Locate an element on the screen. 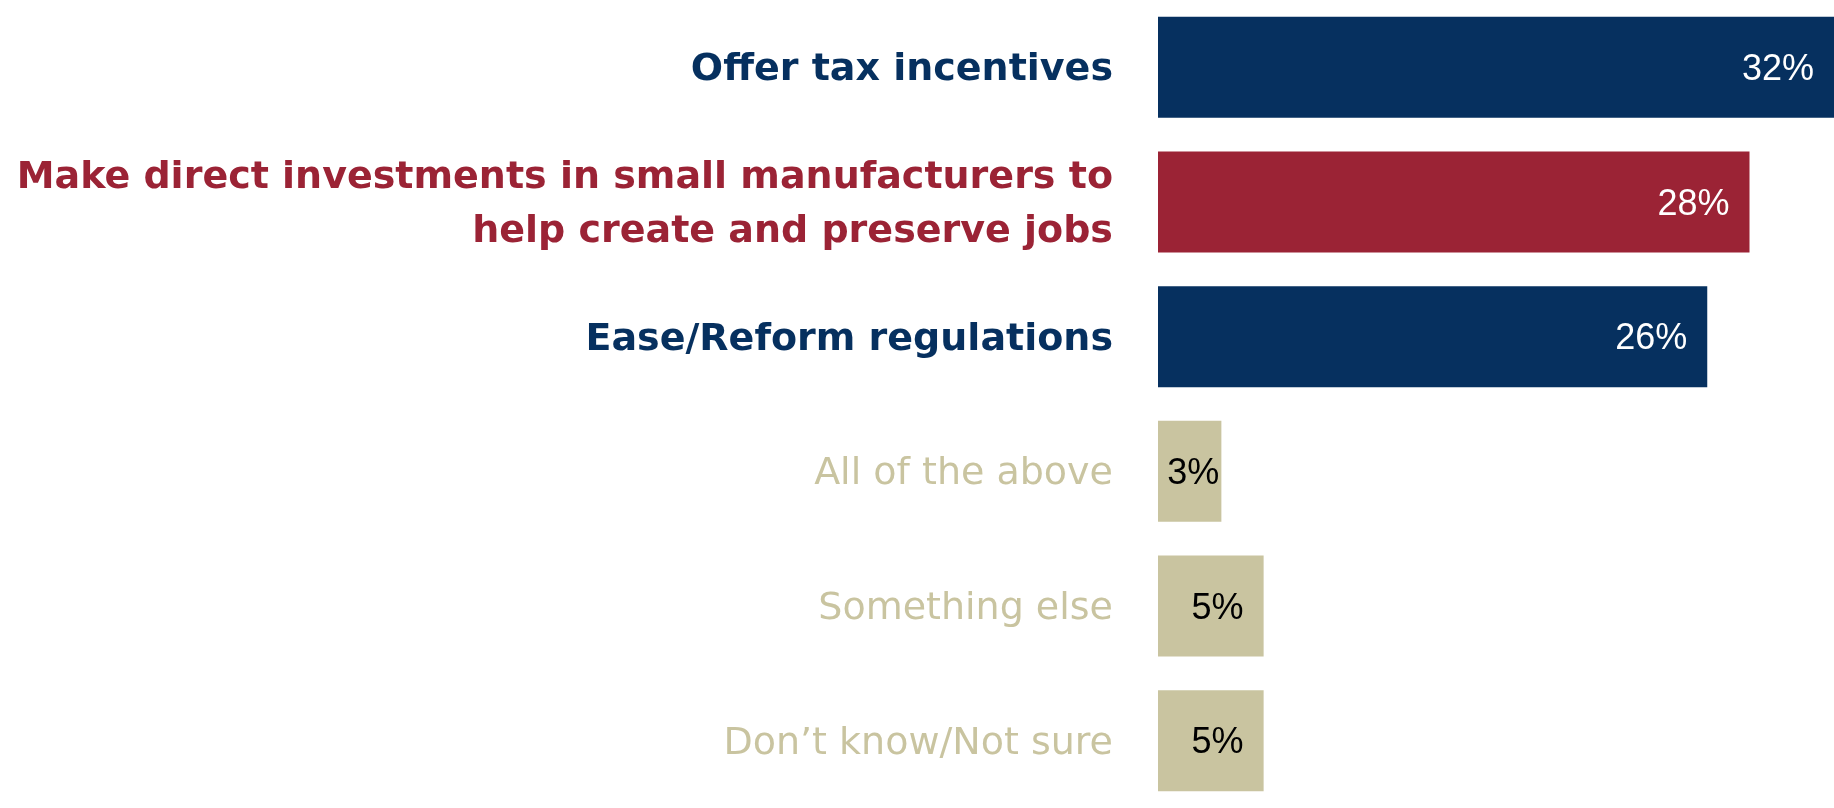 This screenshot has width=1834, height=808. y-tick-label: Don’t know/Not sure is located at coordinates (918, 740).